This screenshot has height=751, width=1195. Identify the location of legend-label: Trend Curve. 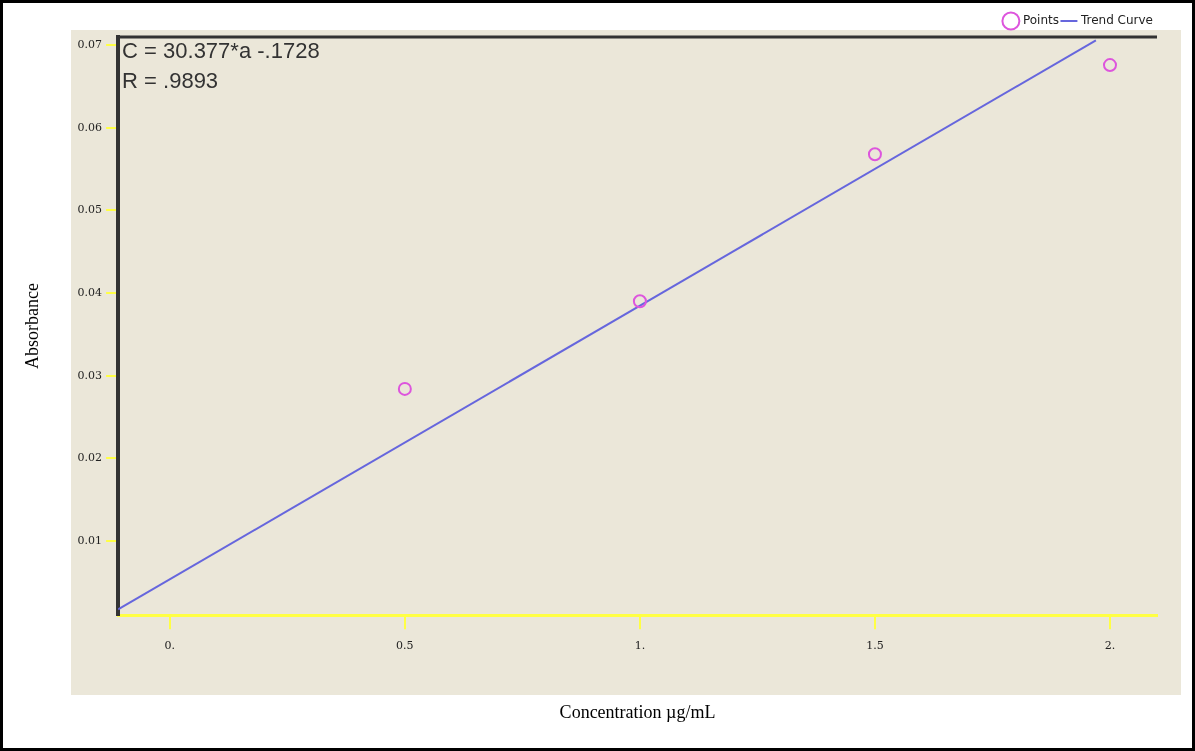
(1116, 20).